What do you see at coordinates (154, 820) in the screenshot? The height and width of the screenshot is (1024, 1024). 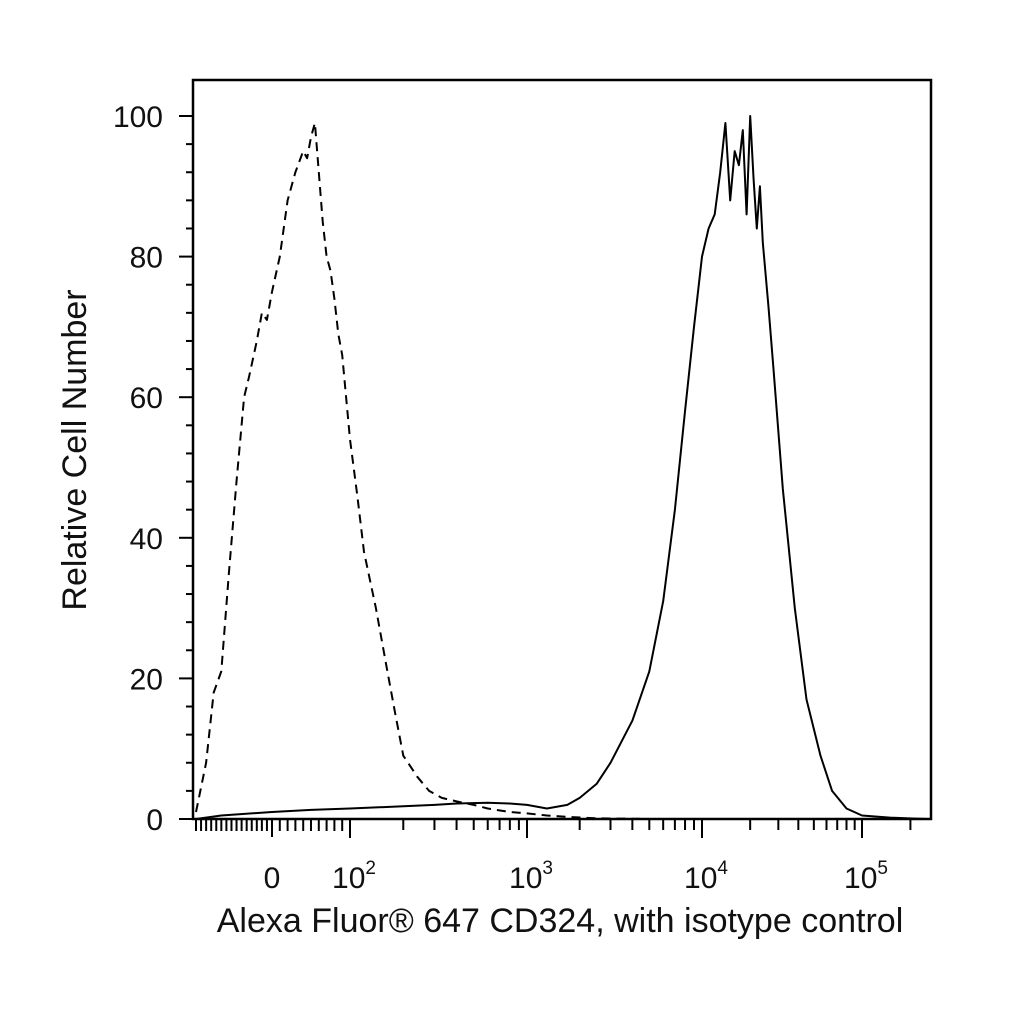 I see `y-tick-label: 0` at bounding box center [154, 820].